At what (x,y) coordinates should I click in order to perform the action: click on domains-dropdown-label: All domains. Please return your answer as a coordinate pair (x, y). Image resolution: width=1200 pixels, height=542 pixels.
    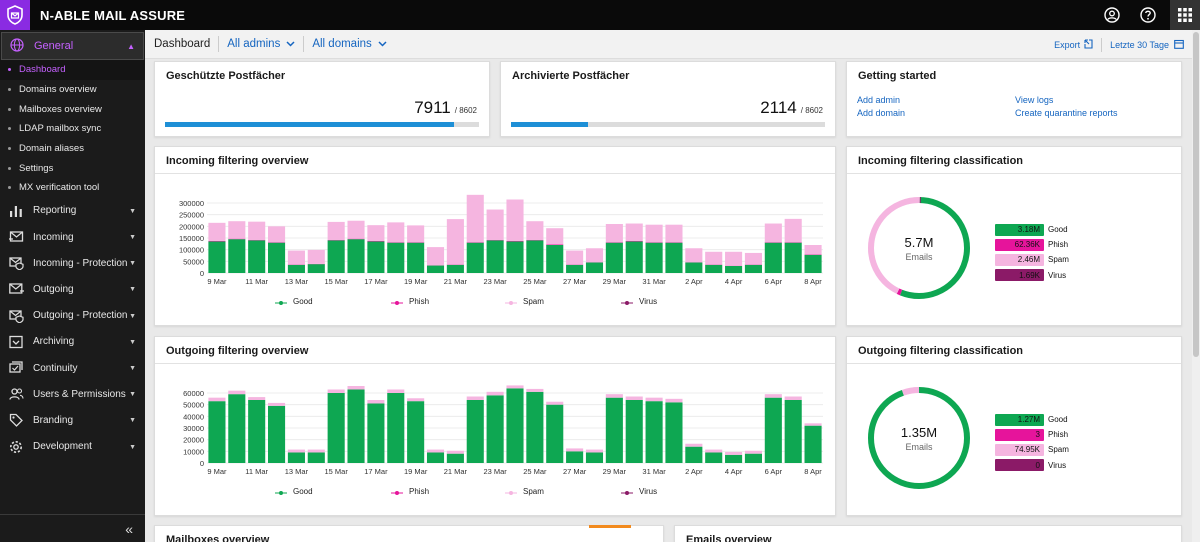
    Looking at the image, I should click on (342, 44).